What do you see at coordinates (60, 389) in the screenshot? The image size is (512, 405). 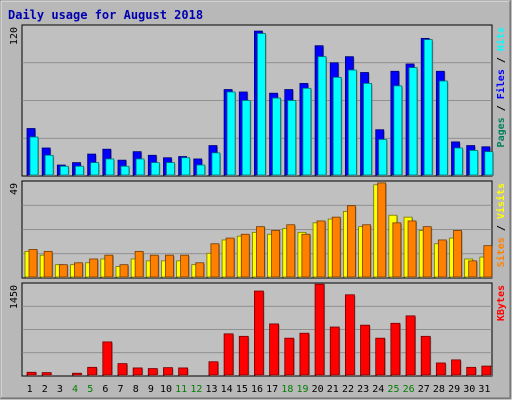 I see `day-label-3: 3` at bounding box center [60, 389].